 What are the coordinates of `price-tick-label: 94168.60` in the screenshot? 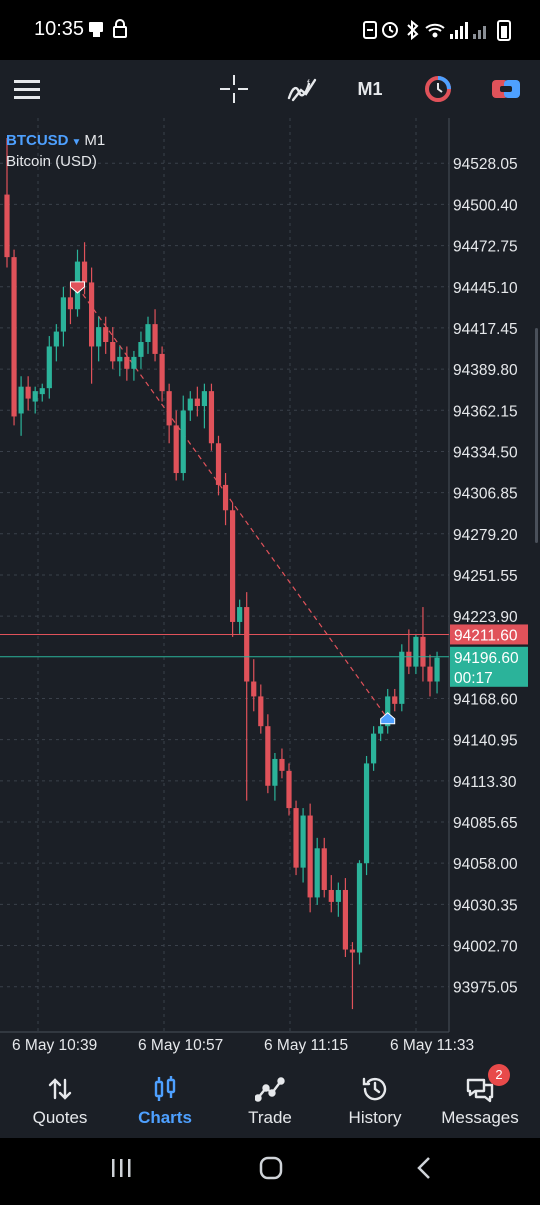 It's located at (485, 699).